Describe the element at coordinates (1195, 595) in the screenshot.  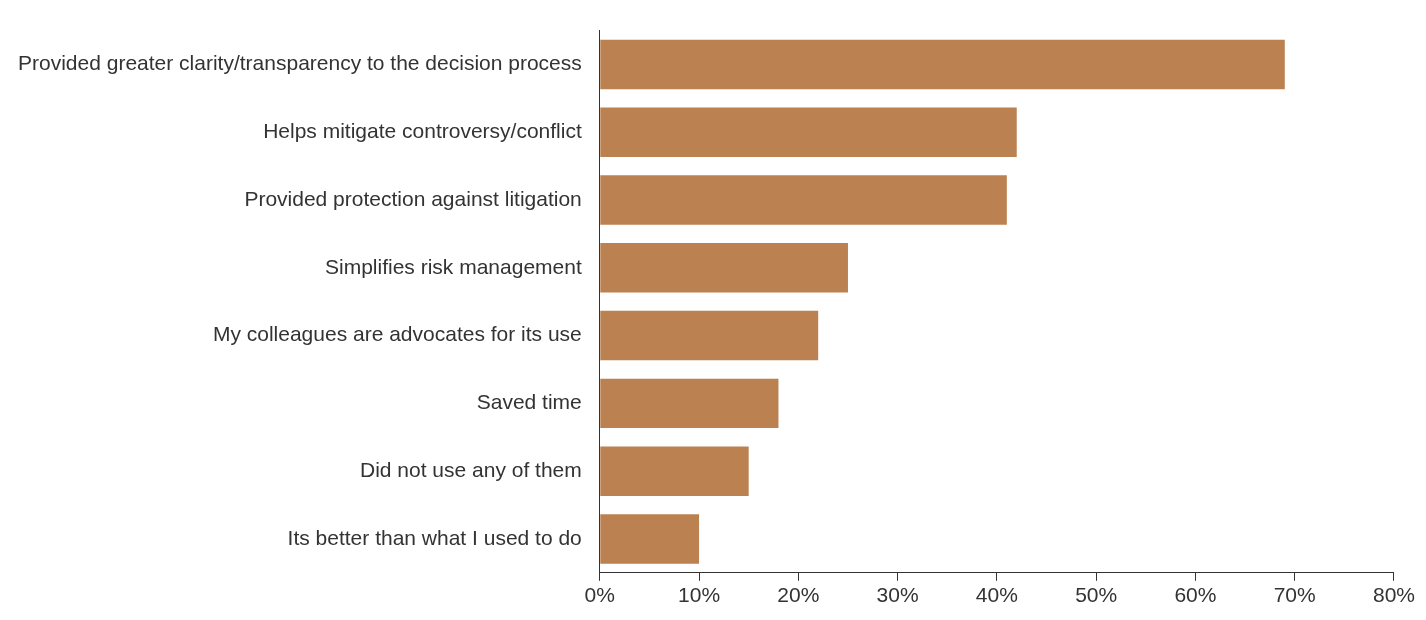
I see `x-tick-label: 60%` at that location.